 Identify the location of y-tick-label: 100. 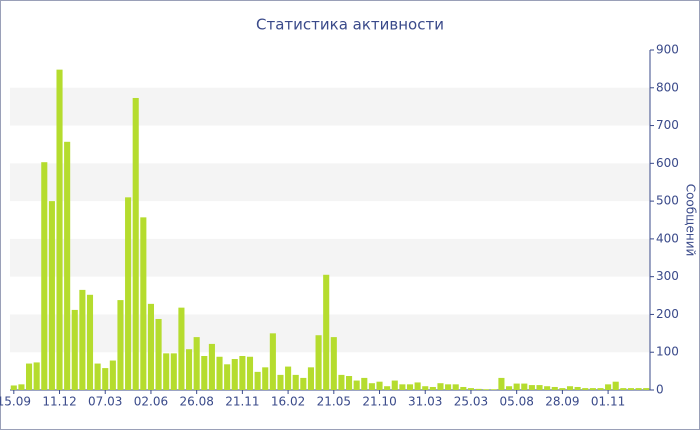
(667, 352).